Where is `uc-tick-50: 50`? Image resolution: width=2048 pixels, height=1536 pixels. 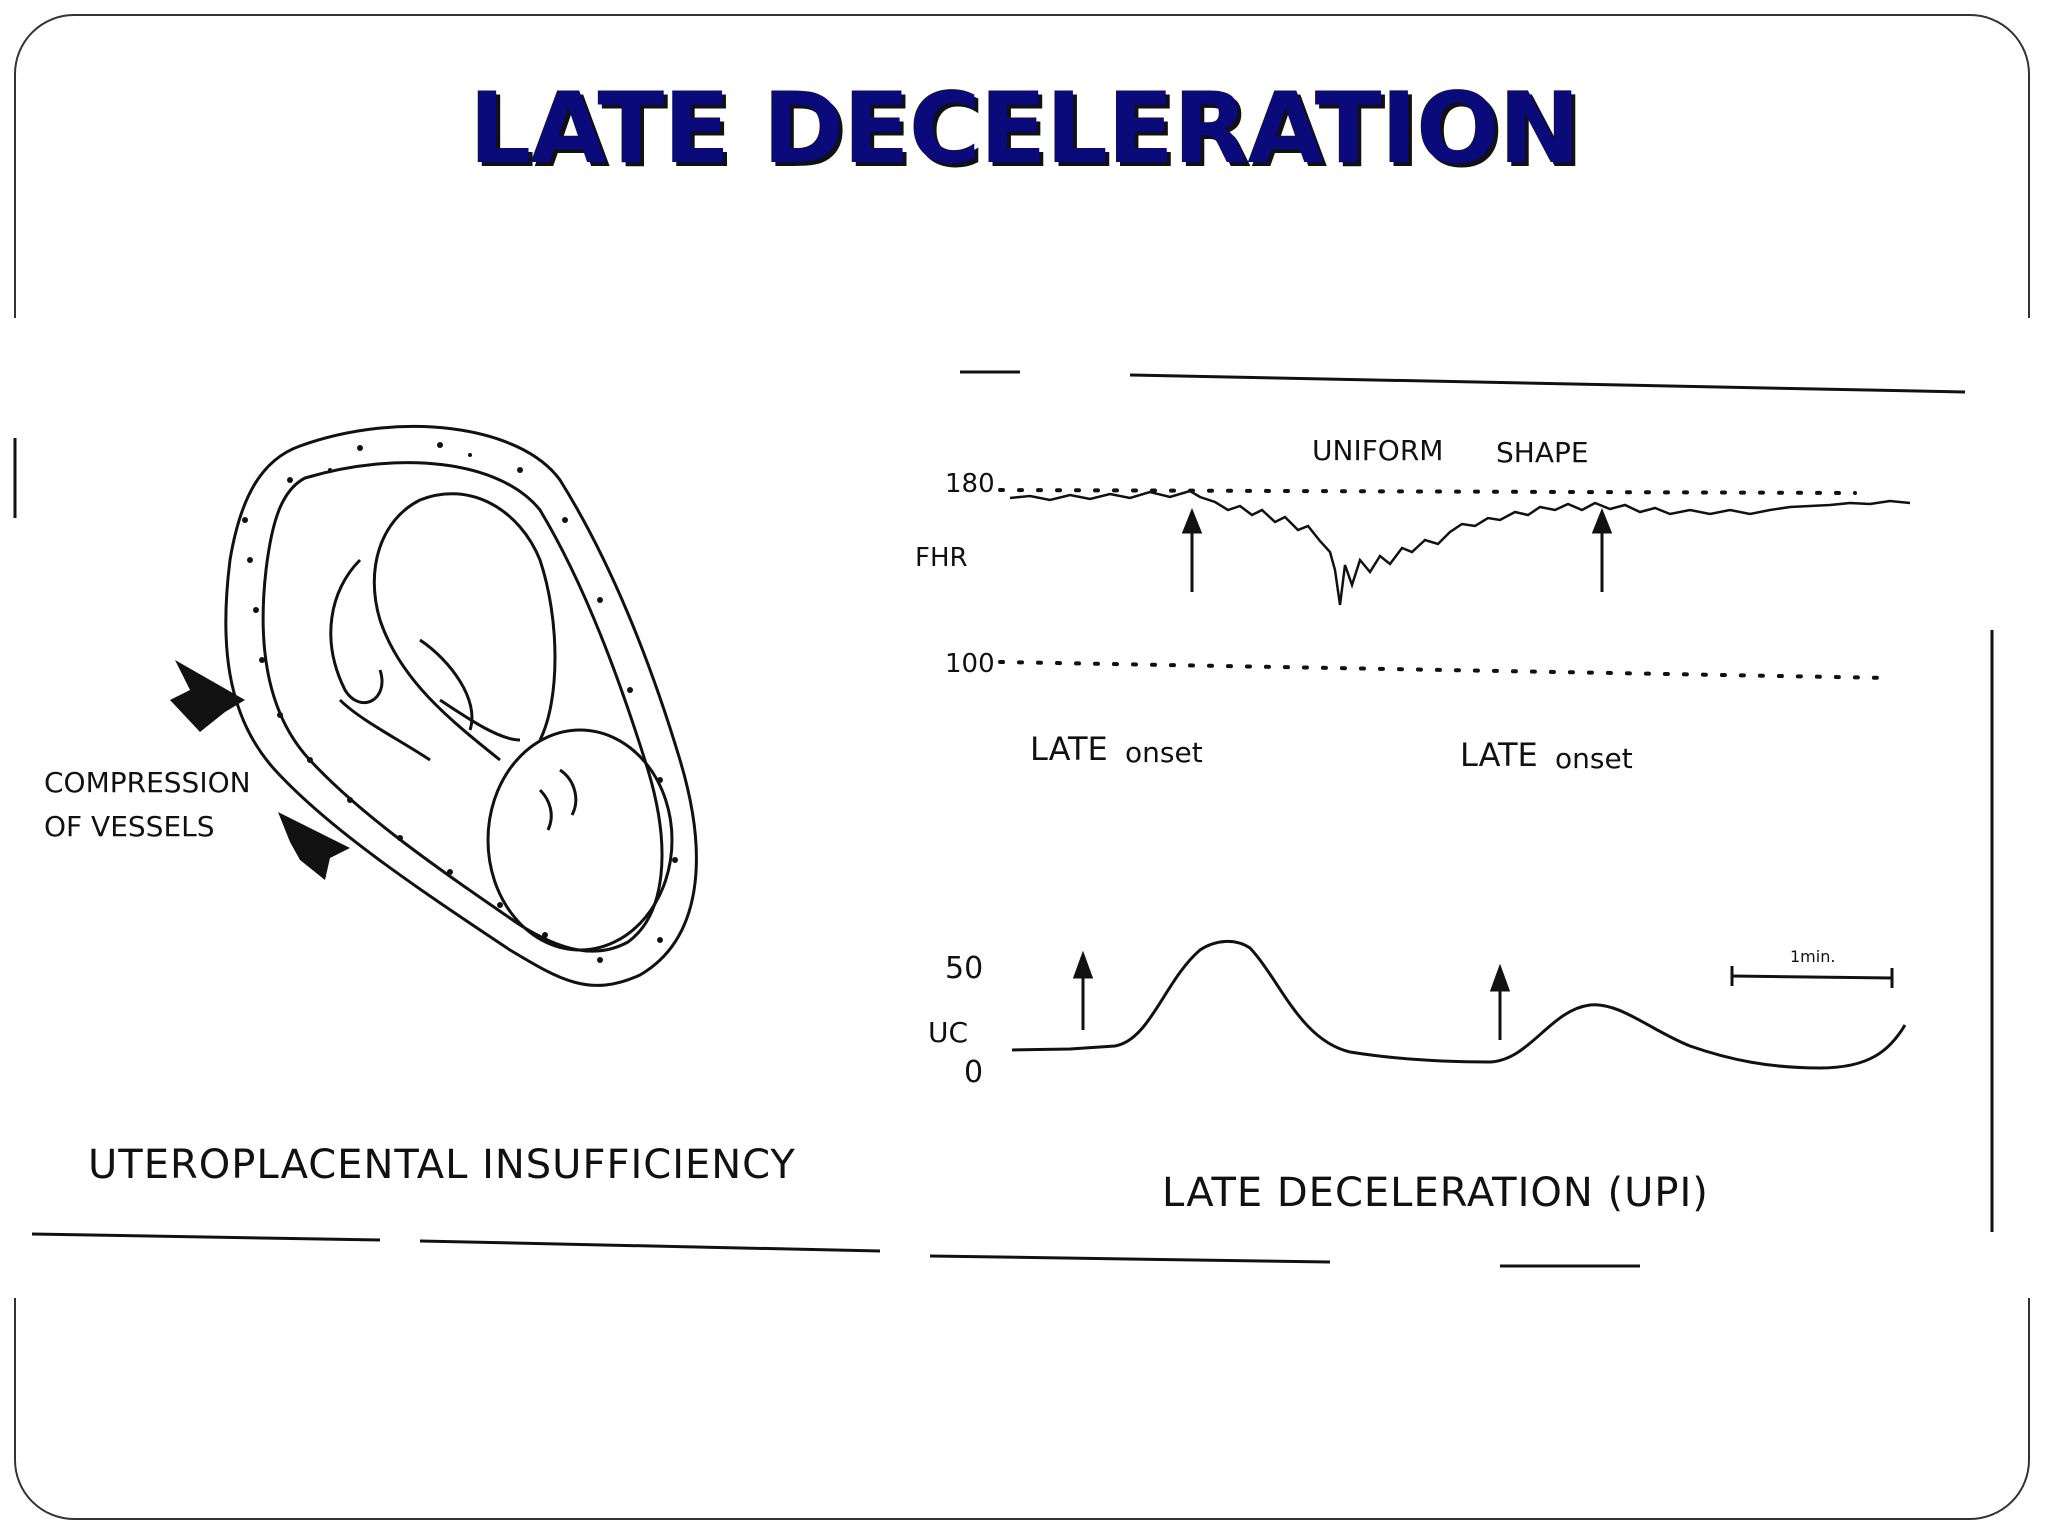
uc-tick-50: 50 is located at coordinates (964, 968).